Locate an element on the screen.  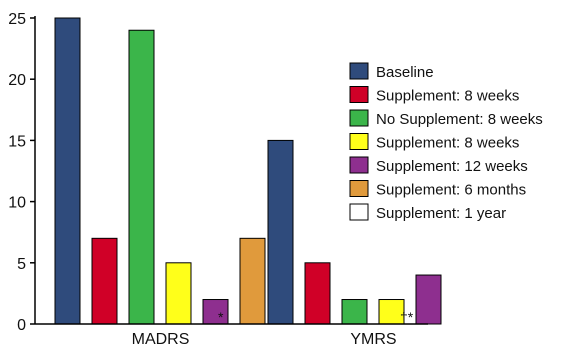
x-tick-label-madrs: MADRS is located at coordinates (161, 339).